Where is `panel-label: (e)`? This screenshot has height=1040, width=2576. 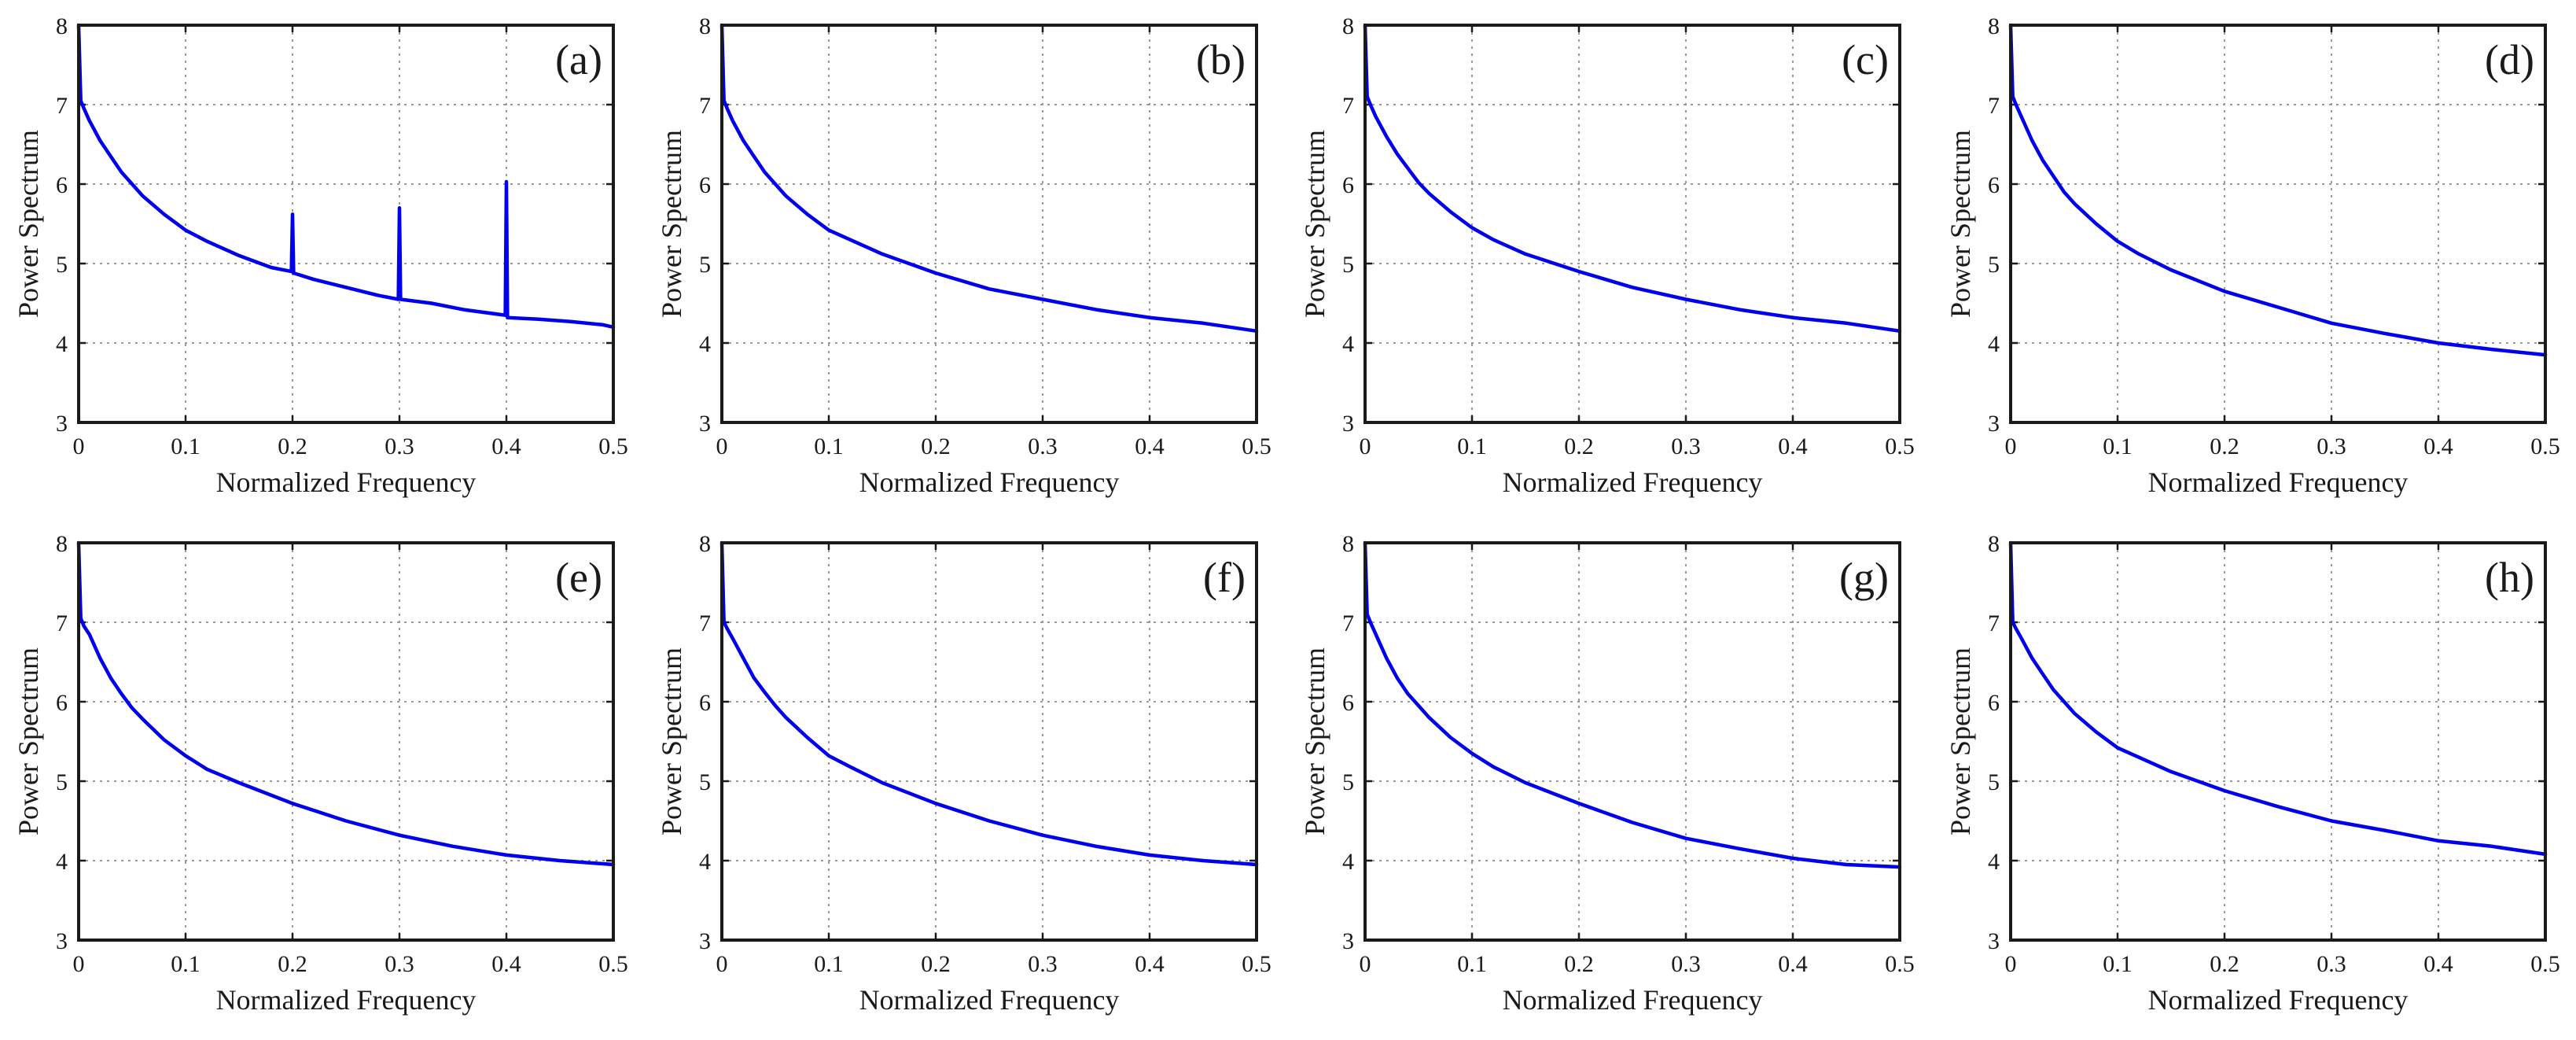 panel-label: (e) is located at coordinates (578, 577).